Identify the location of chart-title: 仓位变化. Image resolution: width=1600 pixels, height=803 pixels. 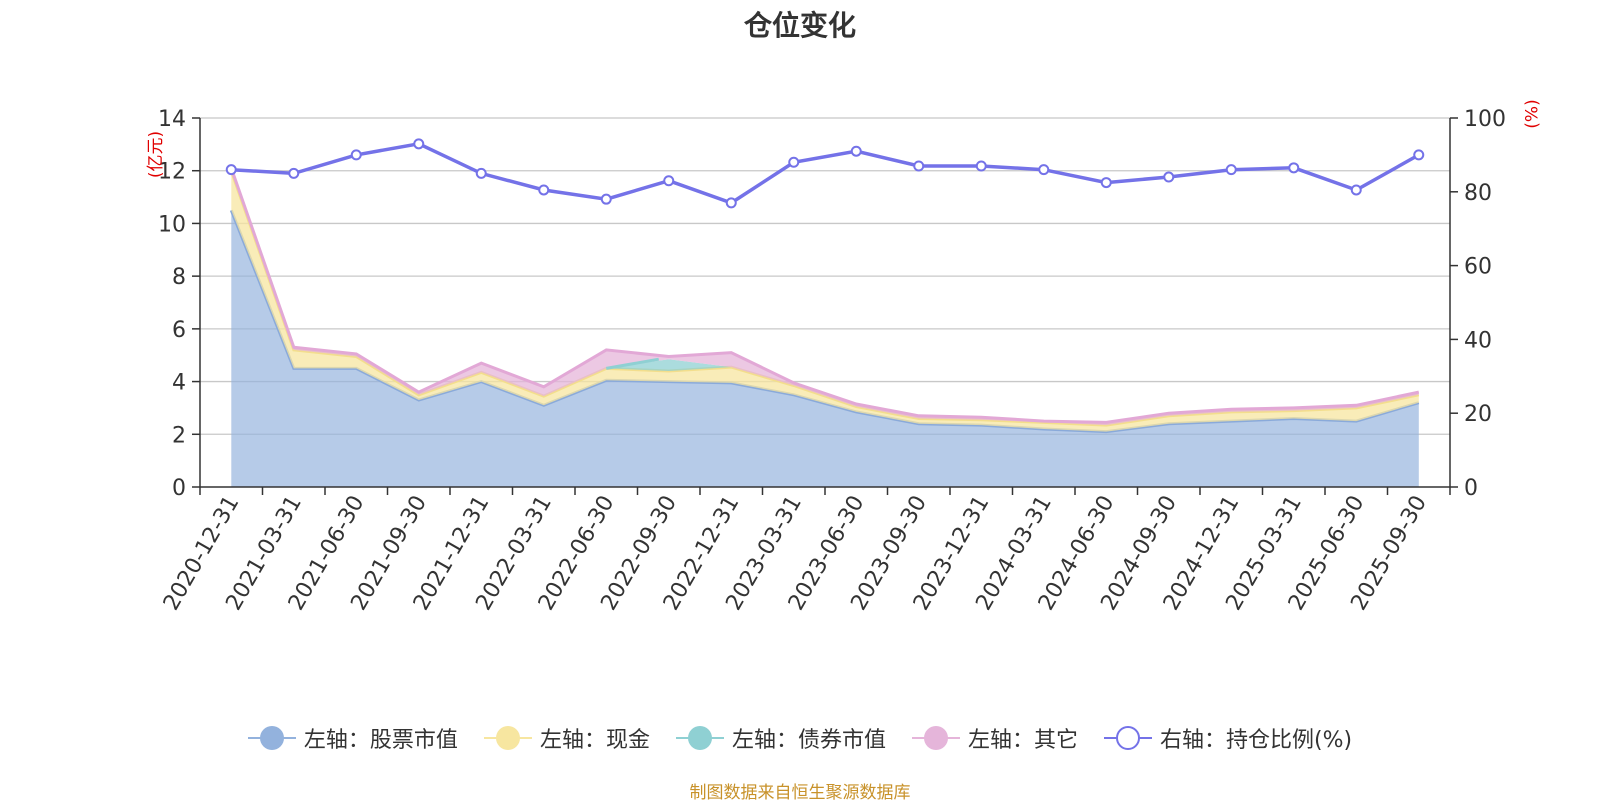
(799, 25).